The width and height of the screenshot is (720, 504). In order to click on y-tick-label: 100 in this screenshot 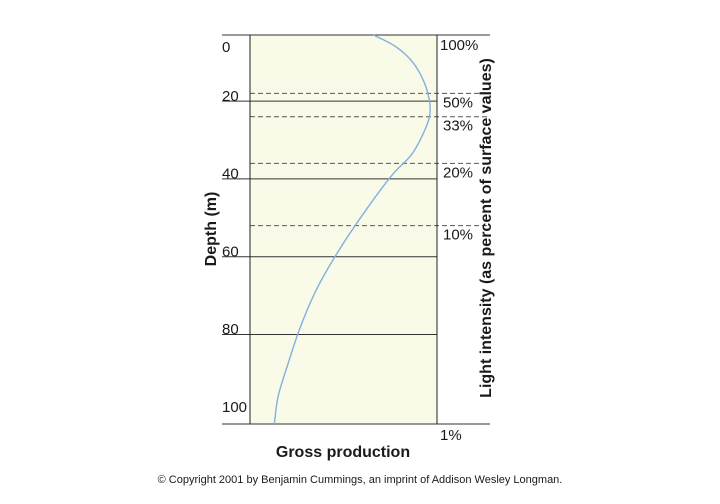, I will do `click(234, 407)`.